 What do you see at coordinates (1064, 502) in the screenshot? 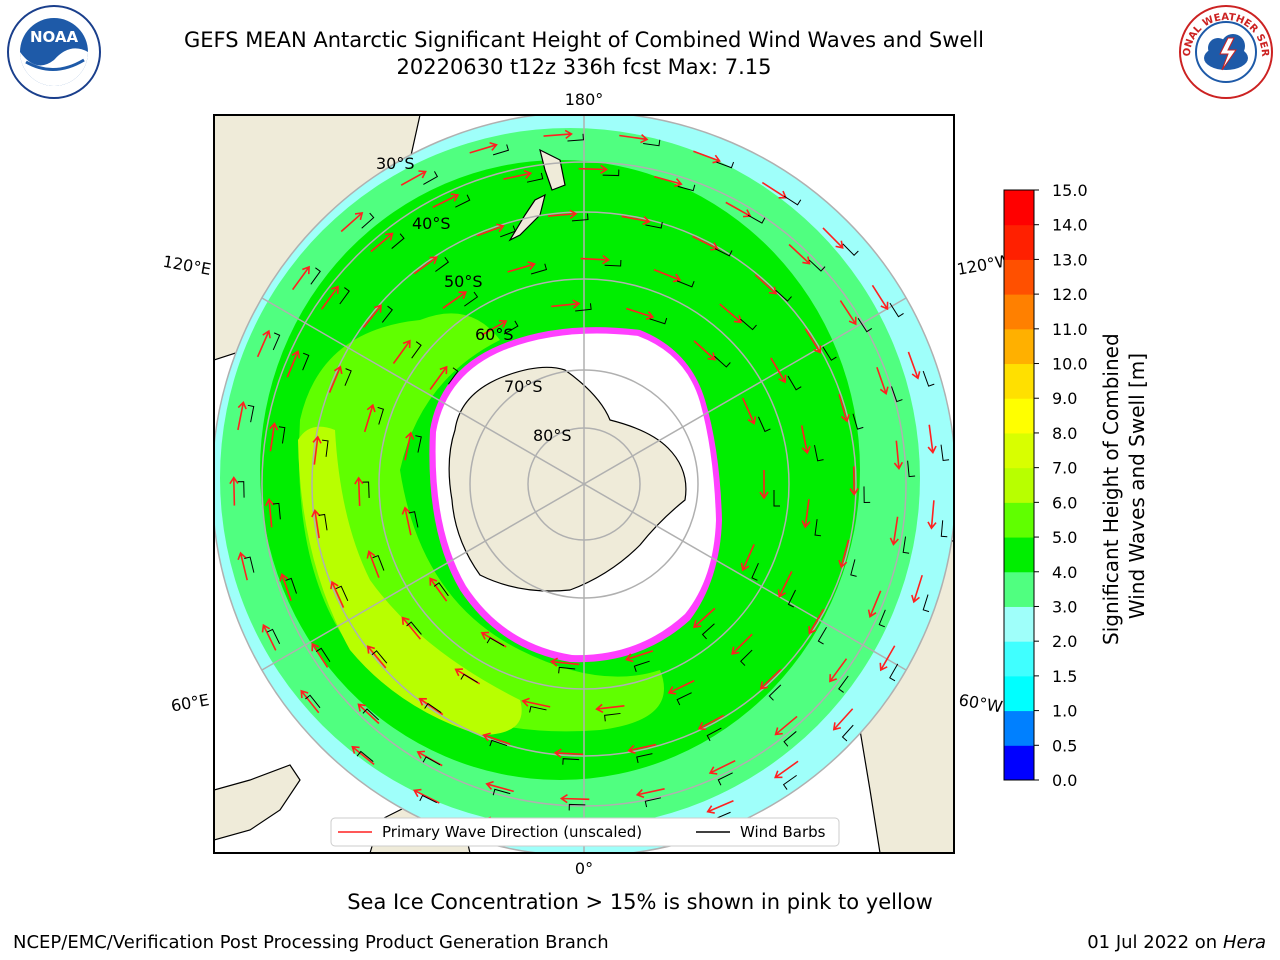
I see `colorbar-tick-label: 6.0` at bounding box center [1064, 502].